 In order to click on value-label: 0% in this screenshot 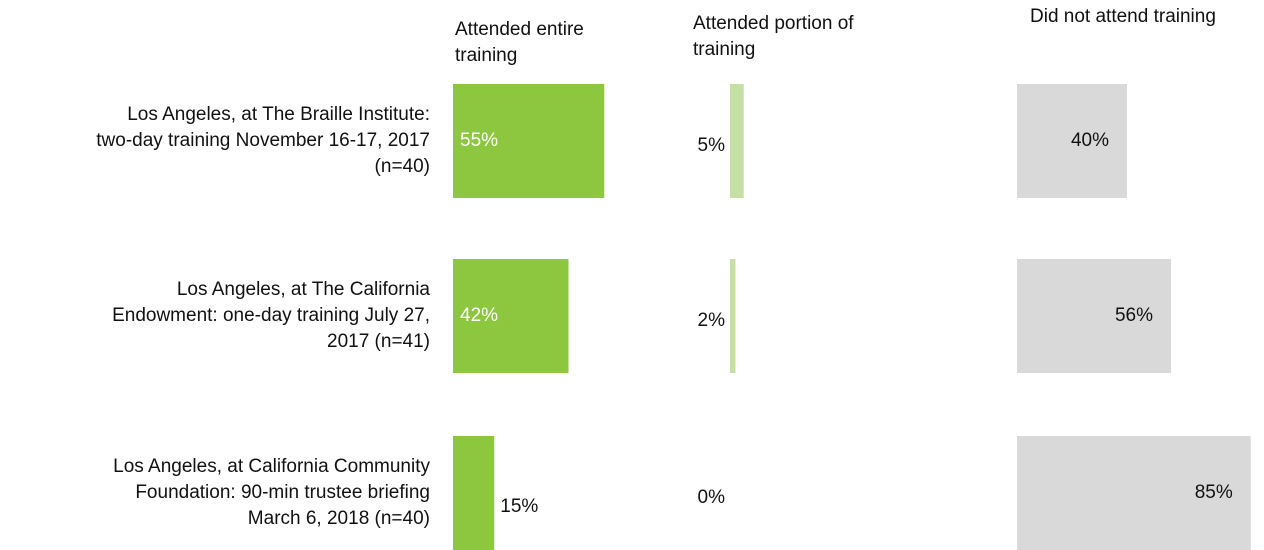, I will do `click(712, 497)`.